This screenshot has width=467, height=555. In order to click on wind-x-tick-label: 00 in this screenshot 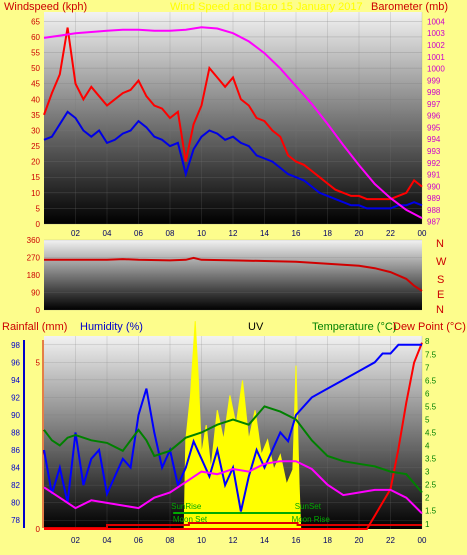, I will do `click(422, 233)`.